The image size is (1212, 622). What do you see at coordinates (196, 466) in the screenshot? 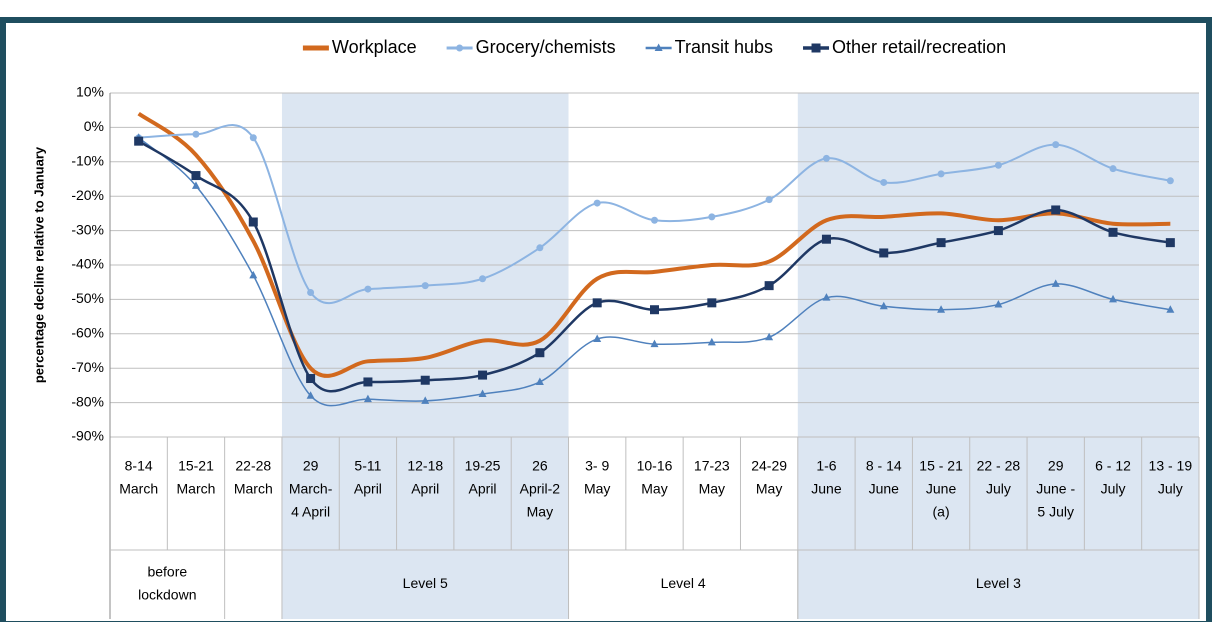
I see `x-tick-label: 15-21` at bounding box center [196, 466].